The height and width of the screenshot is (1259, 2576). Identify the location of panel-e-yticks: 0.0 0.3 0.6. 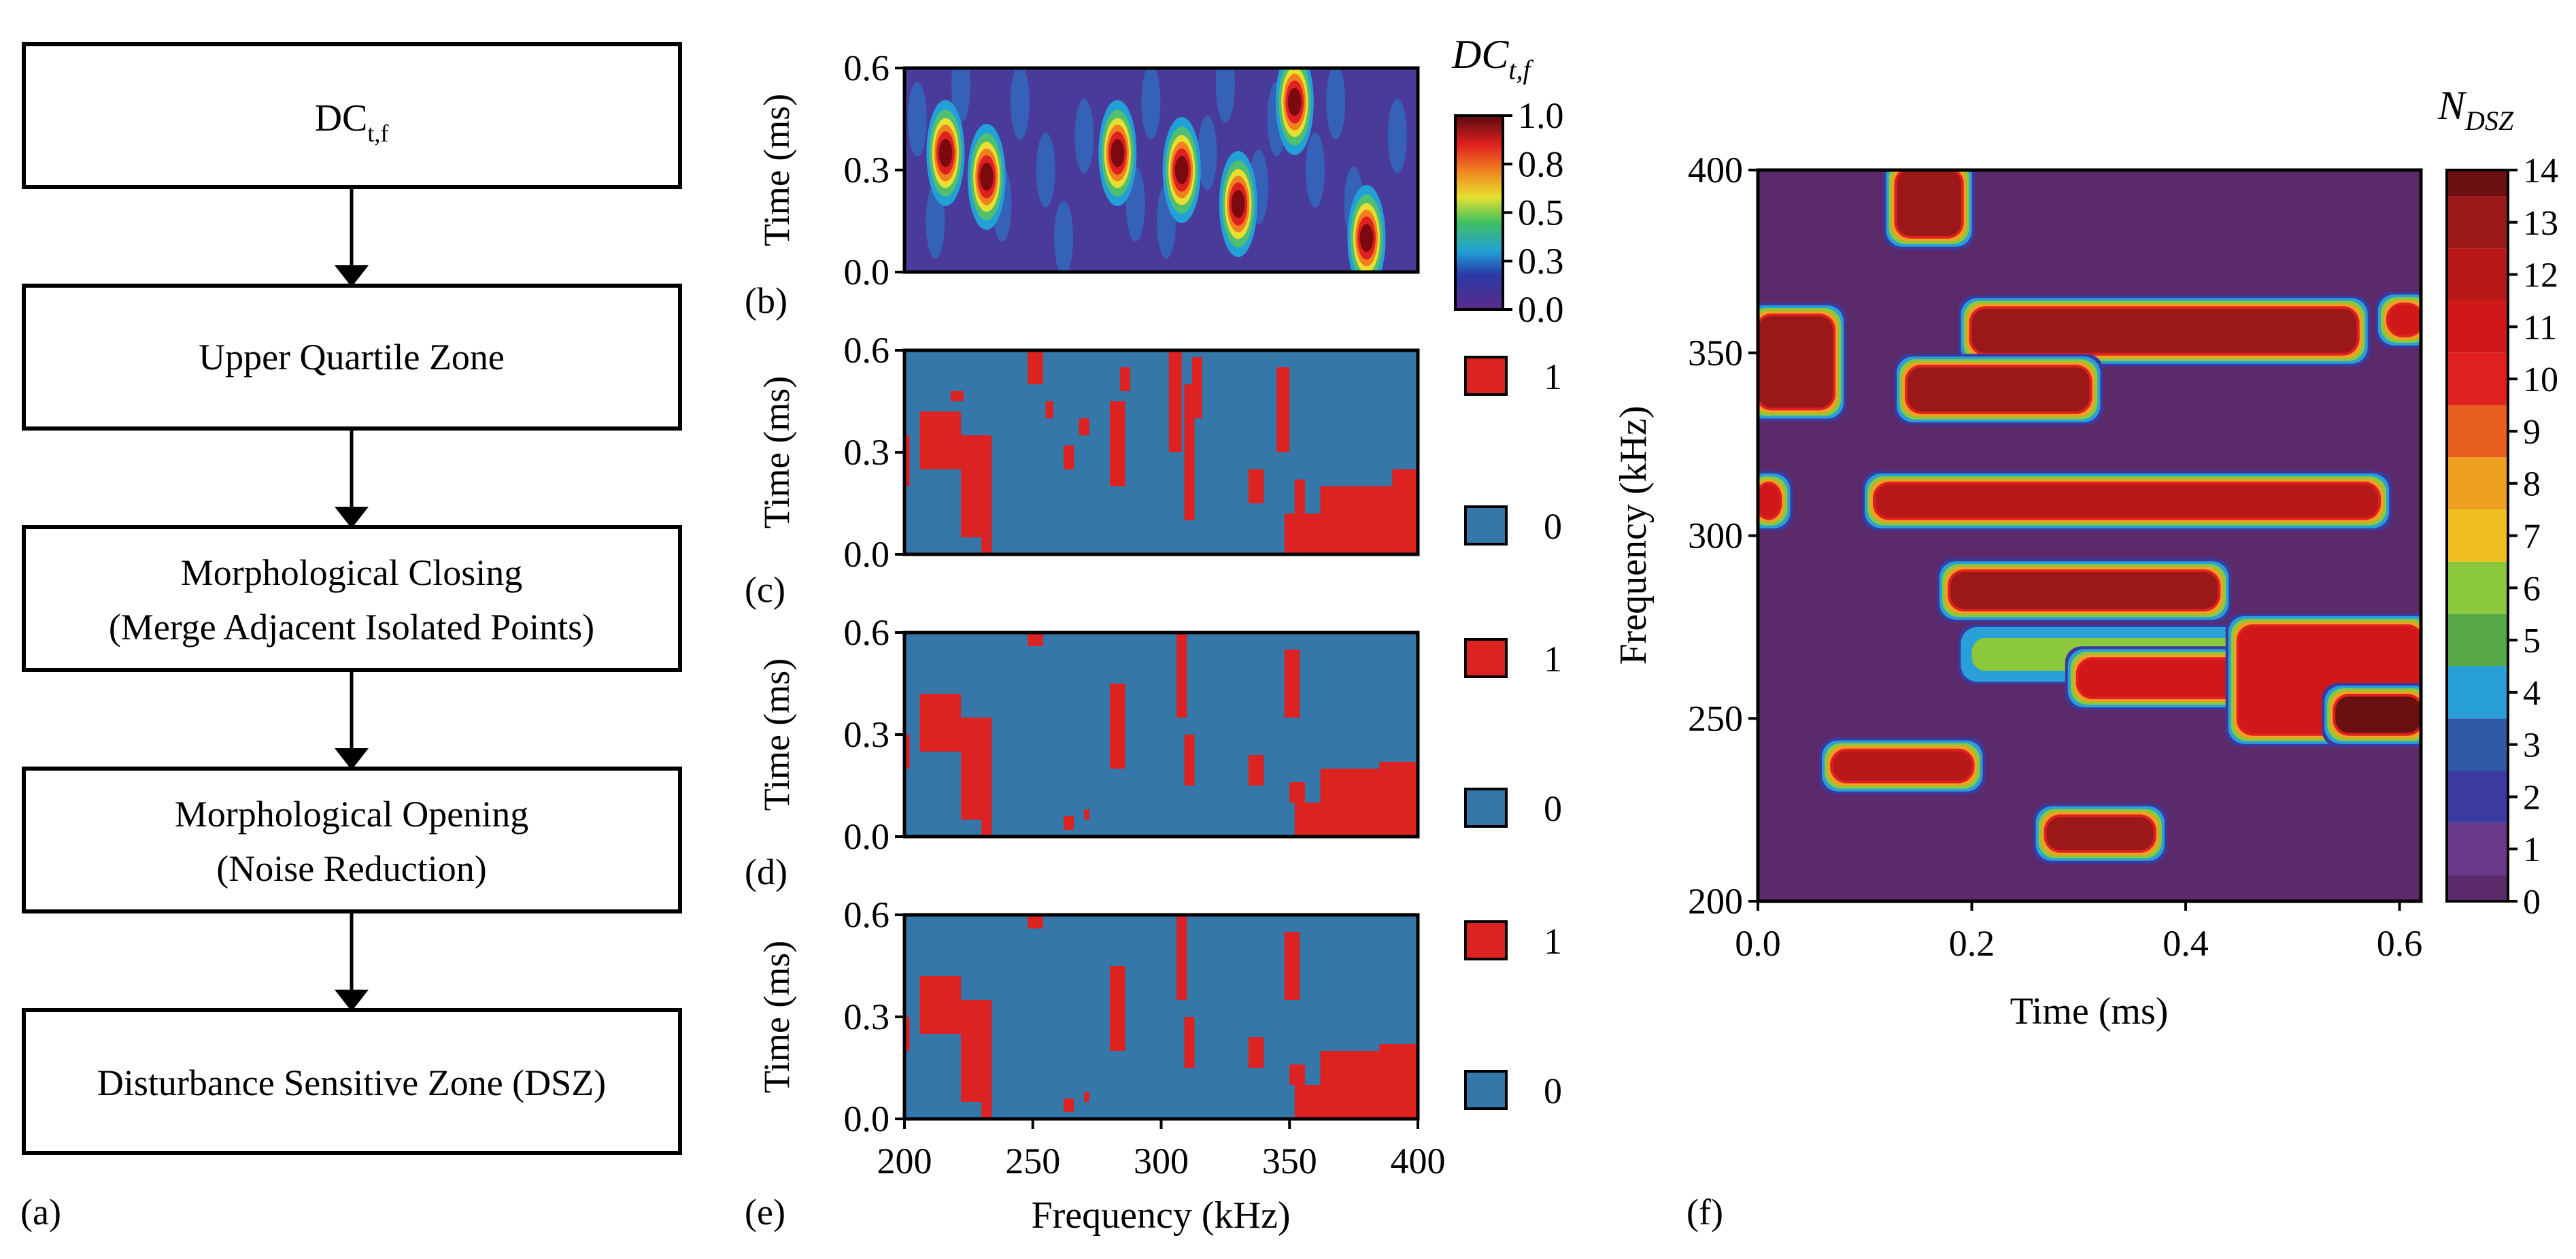
(874, 1017).